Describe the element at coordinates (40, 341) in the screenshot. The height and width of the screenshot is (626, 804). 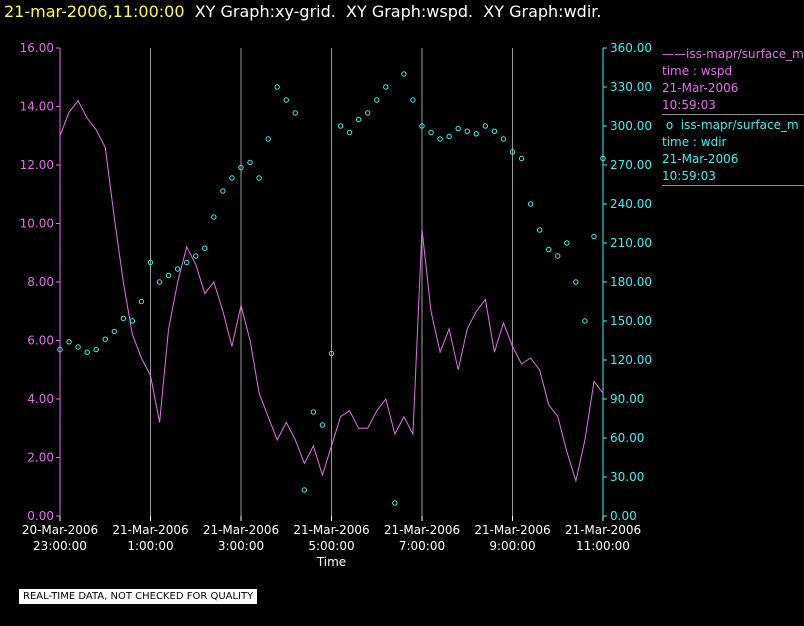
I see `y-left-tick-label: 6.00` at that location.